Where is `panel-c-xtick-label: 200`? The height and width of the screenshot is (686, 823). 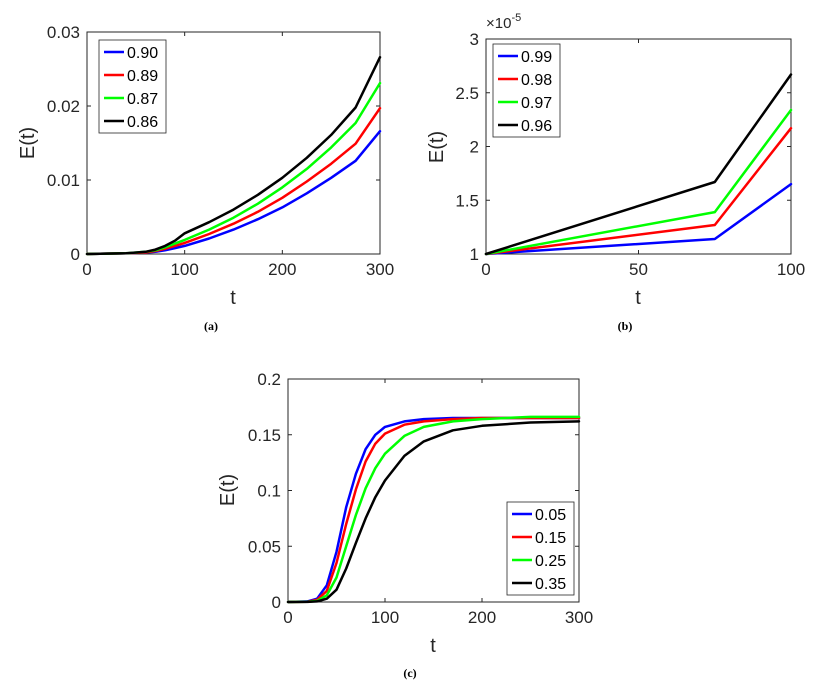
panel-c-xtick-label: 200 is located at coordinates (482, 617).